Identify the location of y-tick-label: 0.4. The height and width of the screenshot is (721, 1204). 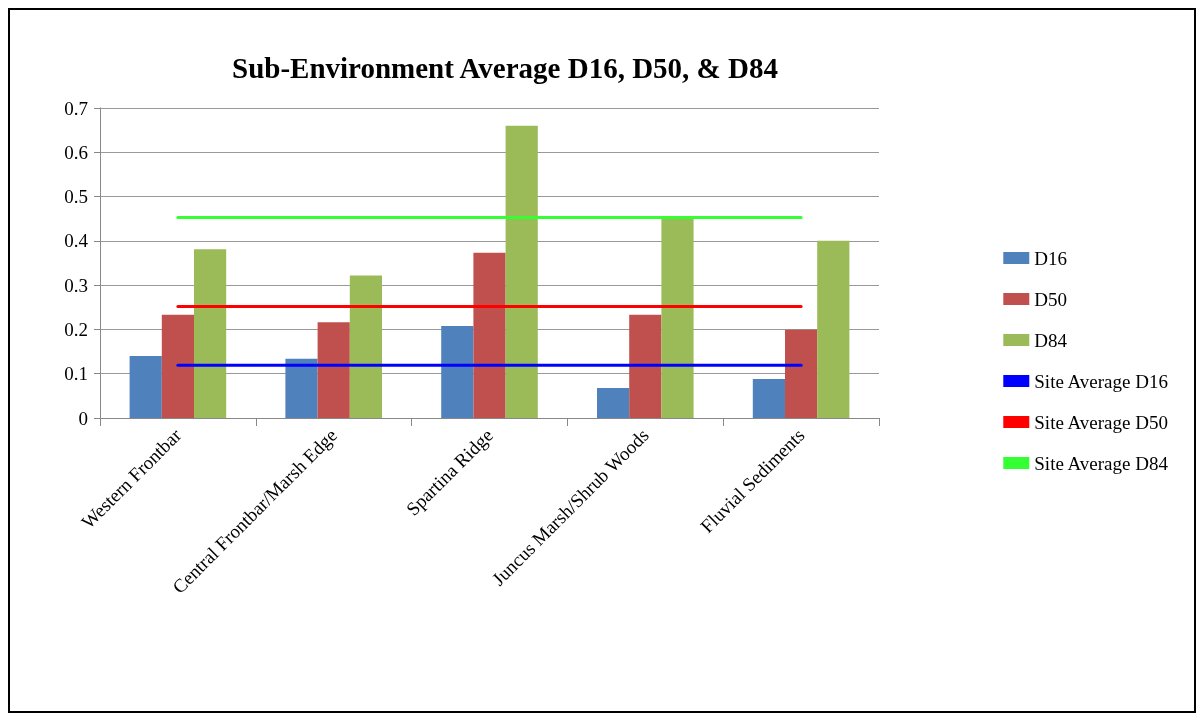
(76, 241).